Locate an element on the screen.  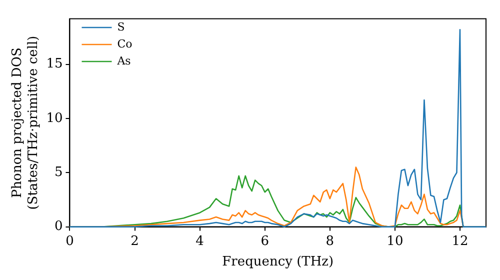
x-tick-label: 0 is located at coordinates (70, 241).